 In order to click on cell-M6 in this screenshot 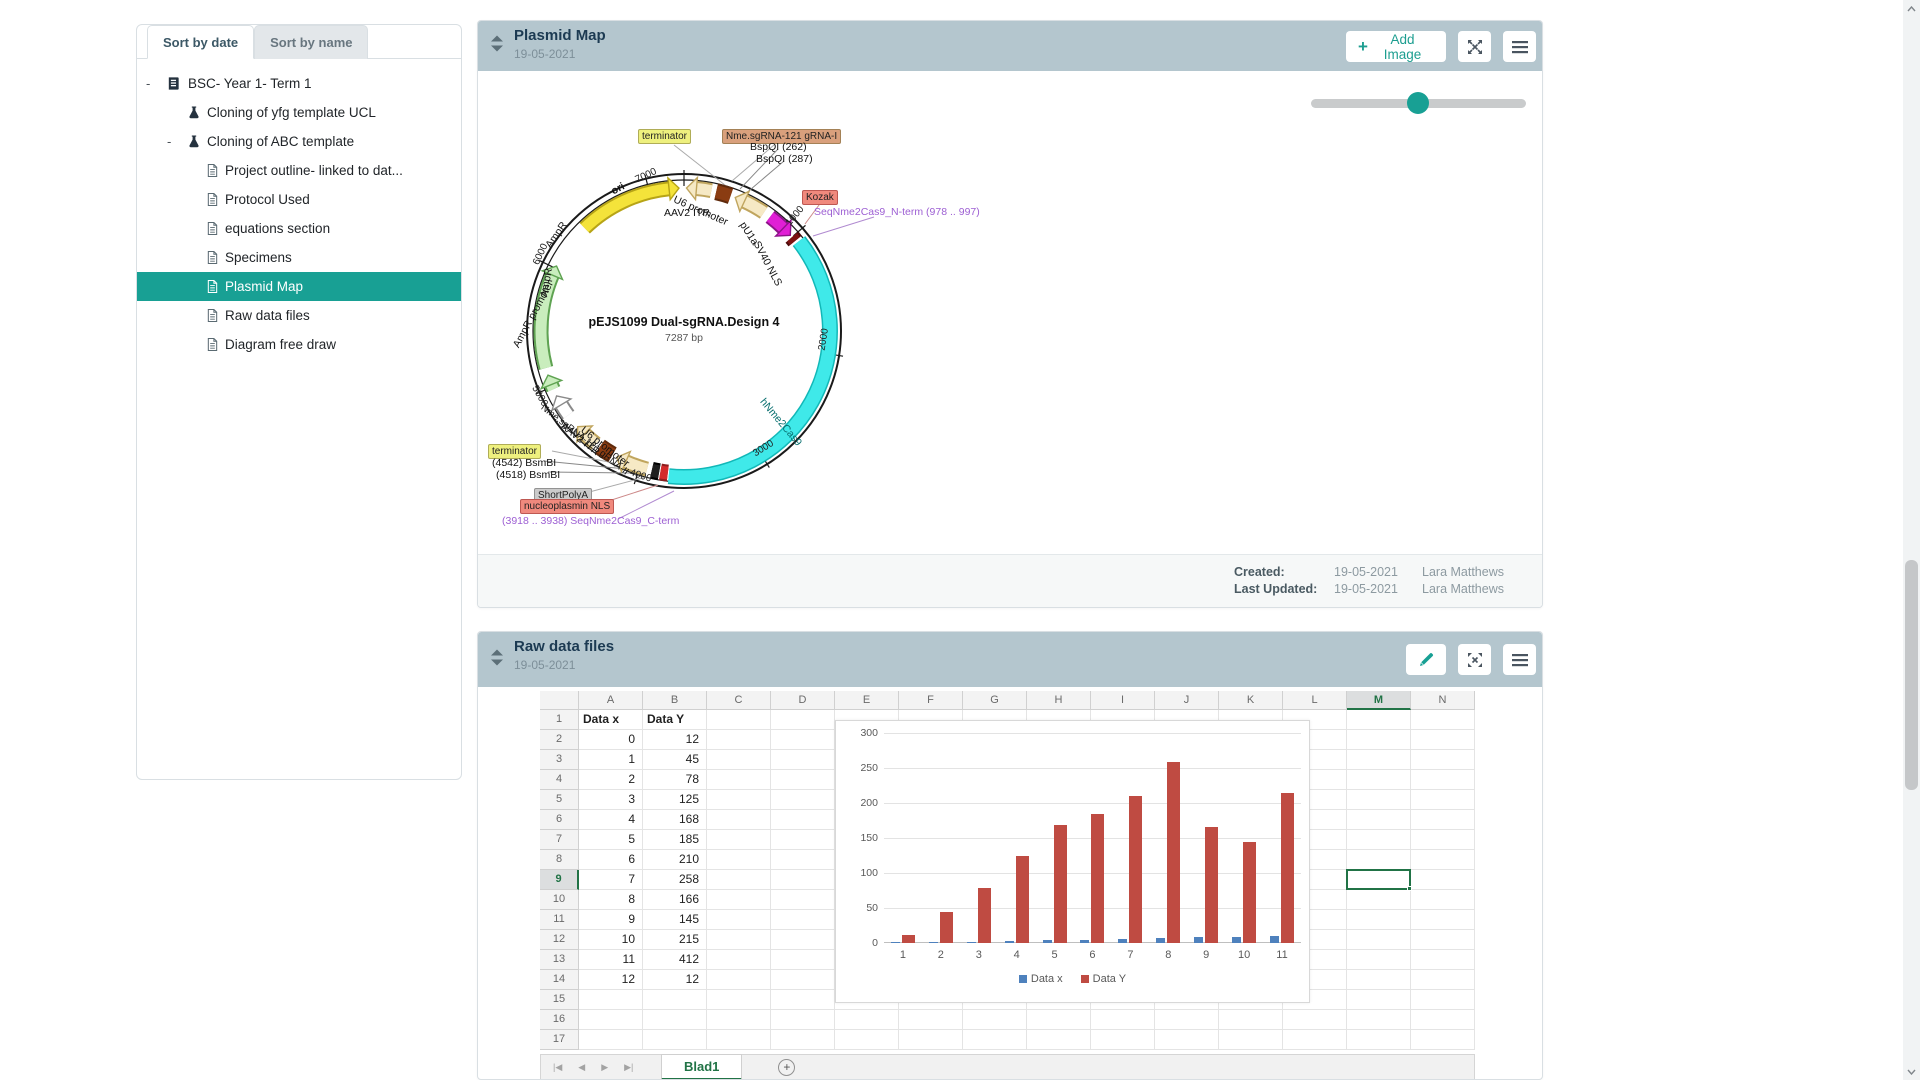, I will do `click(1379, 820)`.